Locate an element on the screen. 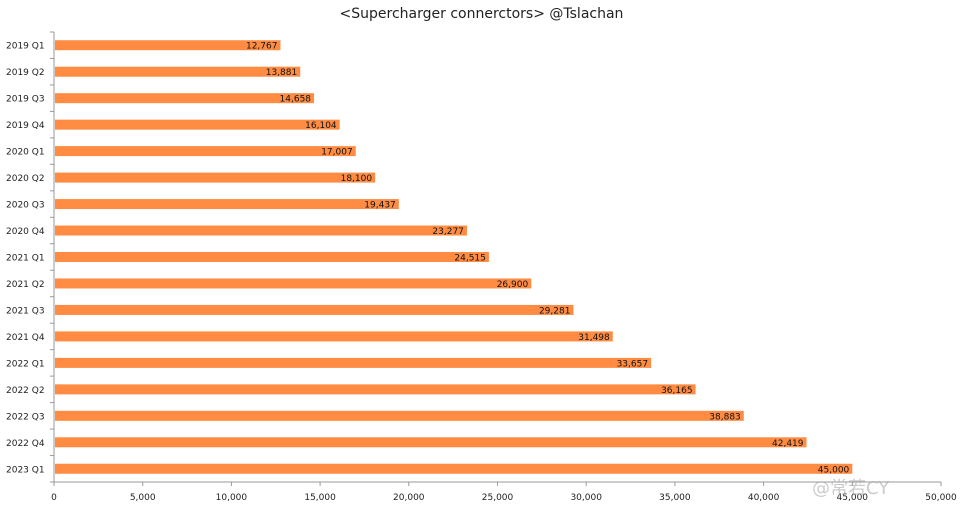 This screenshot has width=963, height=511. data-label: 38,883 is located at coordinates (725, 417).